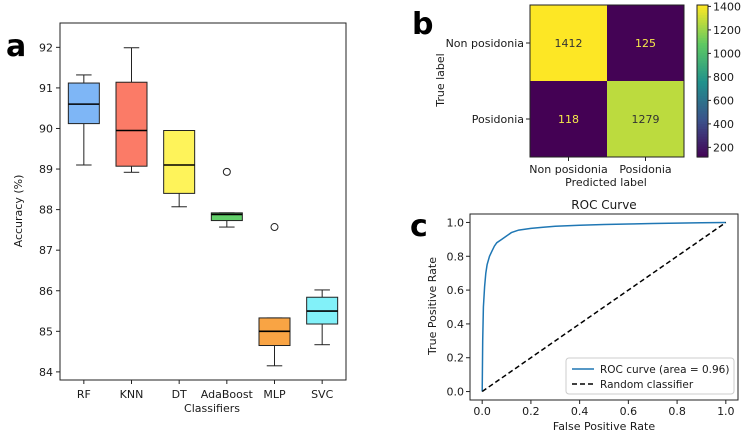 This screenshot has width=747, height=436. What do you see at coordinates (456, 324) in the screenshot?
I see `roc-ytick-label: 0.4` at bounding box center [456, 324].